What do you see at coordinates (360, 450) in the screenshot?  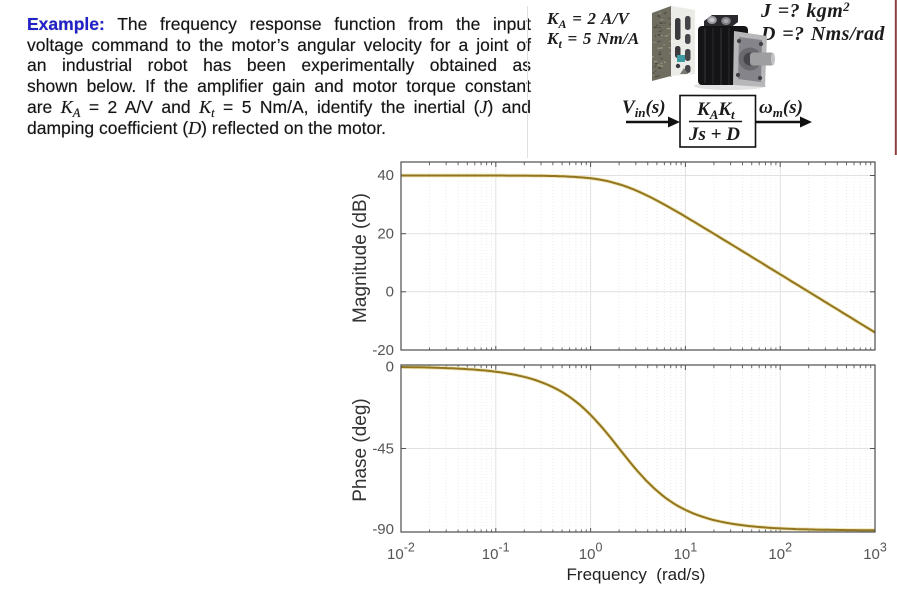 I see `svg-text: Phase (deg)` at bounding box center [360, 450].